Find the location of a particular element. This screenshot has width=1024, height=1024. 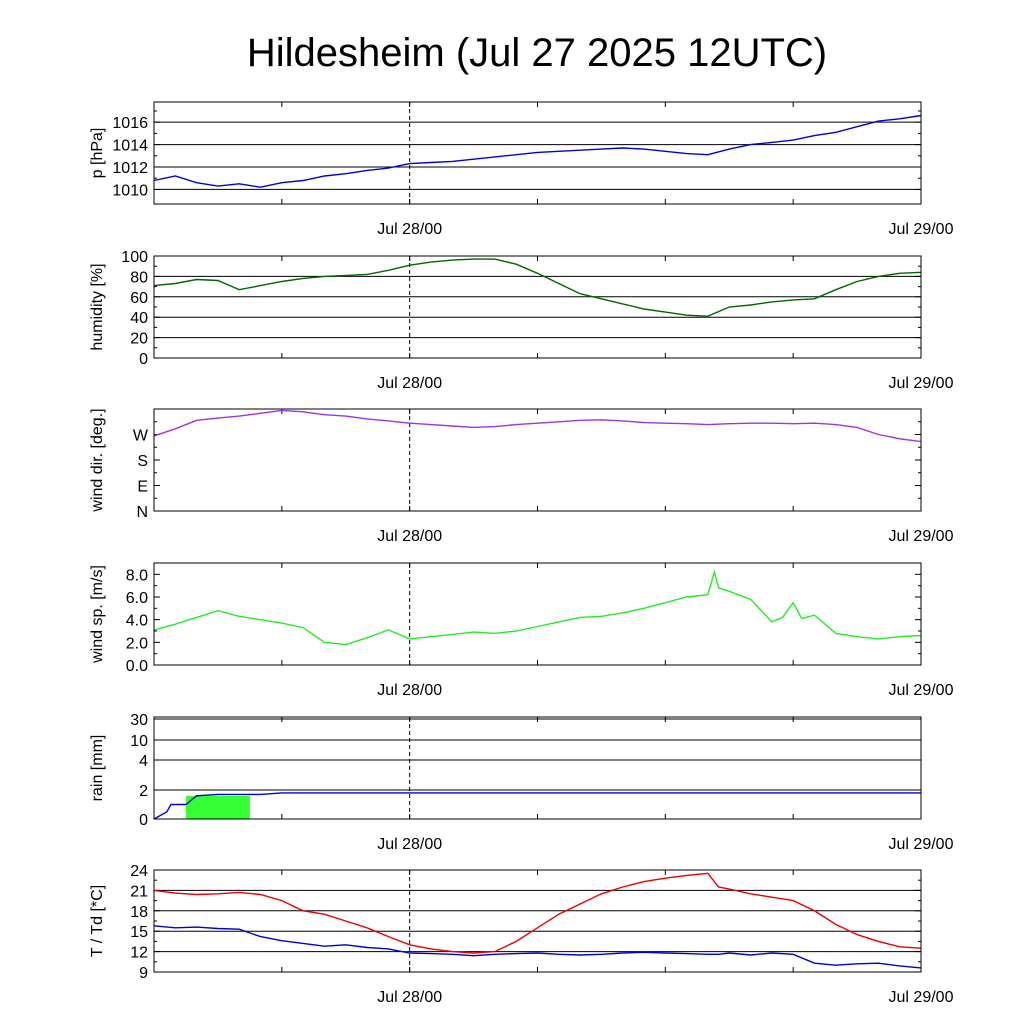

y-tick-label: 10 is located at coordinates (139, 741).